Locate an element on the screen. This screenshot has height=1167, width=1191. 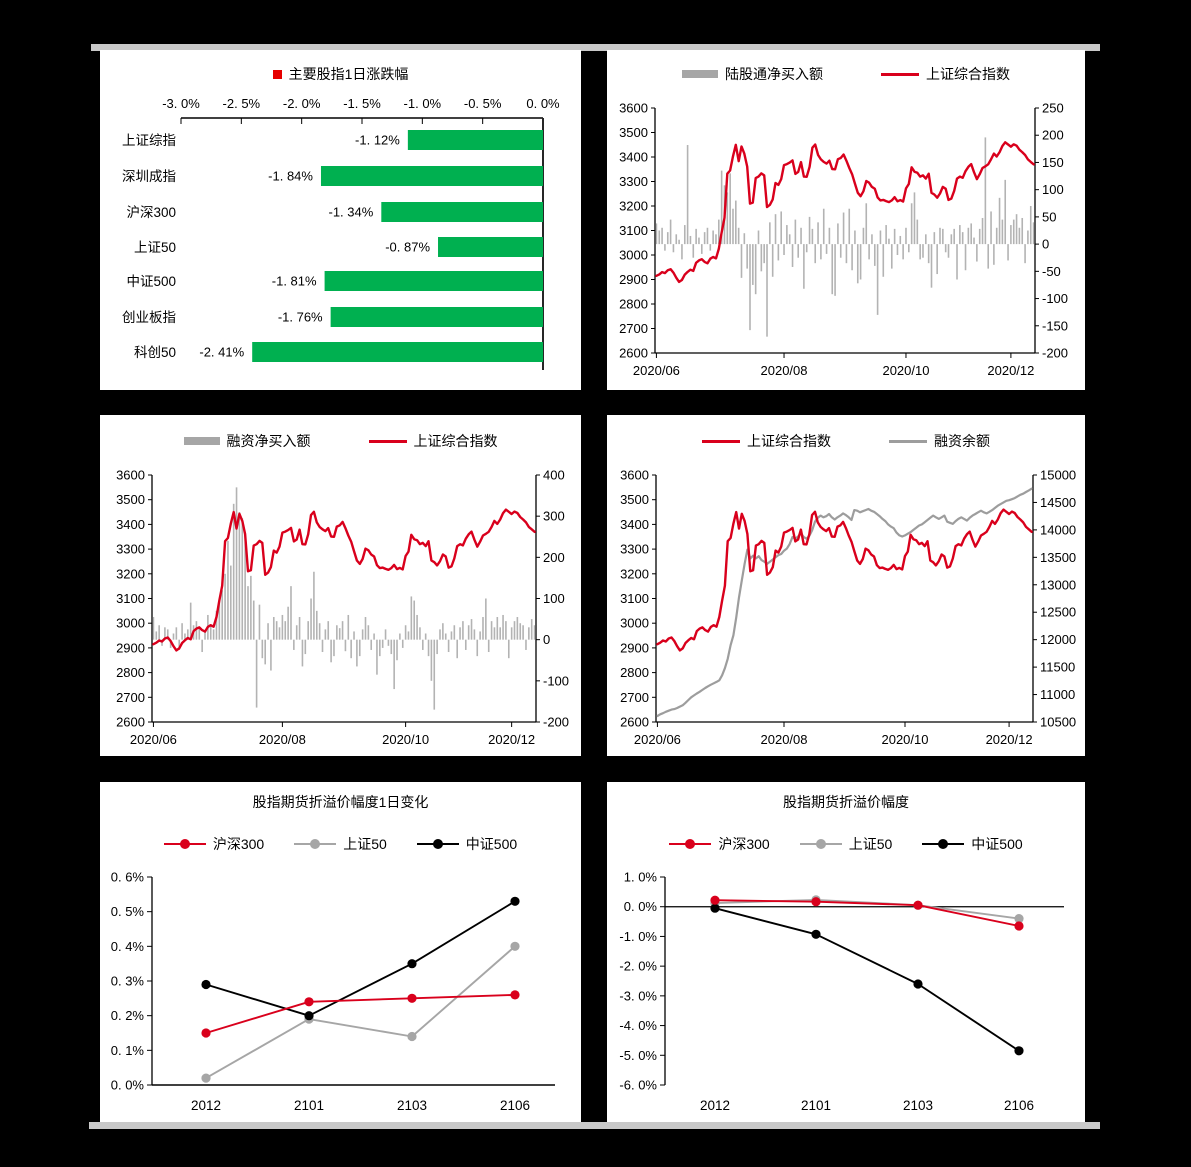
x-axis-labels: 2012 2101 2103 2106 is located at coordinates (867, 1105).